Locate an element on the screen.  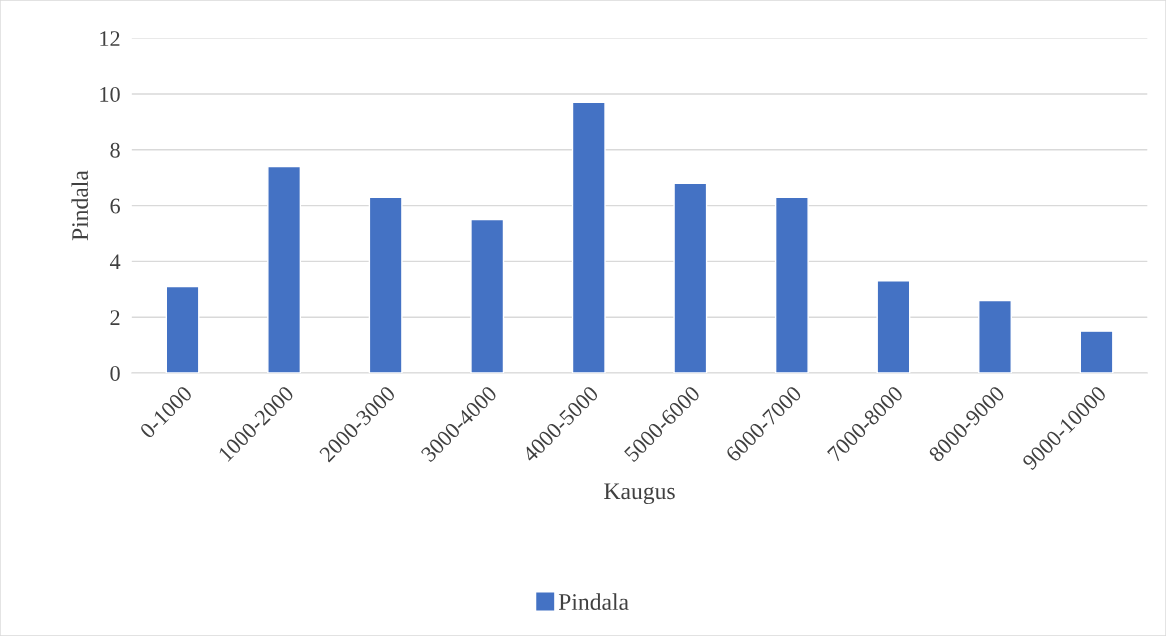
y-tick-label: 10 is located at coordinates (110, 94).